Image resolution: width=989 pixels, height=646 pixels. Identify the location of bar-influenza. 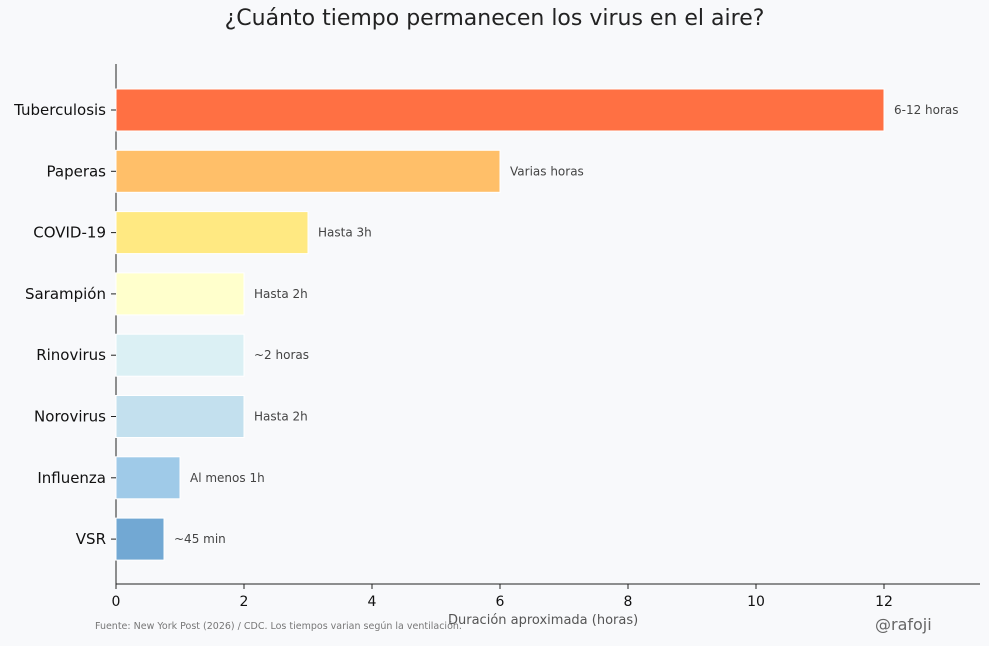
(148, 478).